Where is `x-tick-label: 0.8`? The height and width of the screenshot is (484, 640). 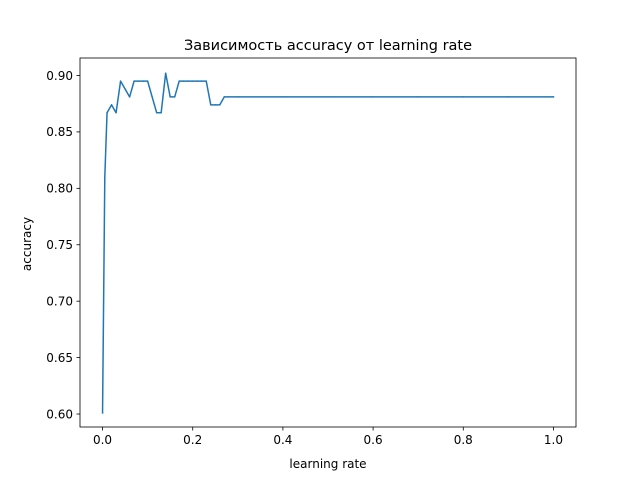 x-tick-label: 0.8 is located at coordinates (463, 440).